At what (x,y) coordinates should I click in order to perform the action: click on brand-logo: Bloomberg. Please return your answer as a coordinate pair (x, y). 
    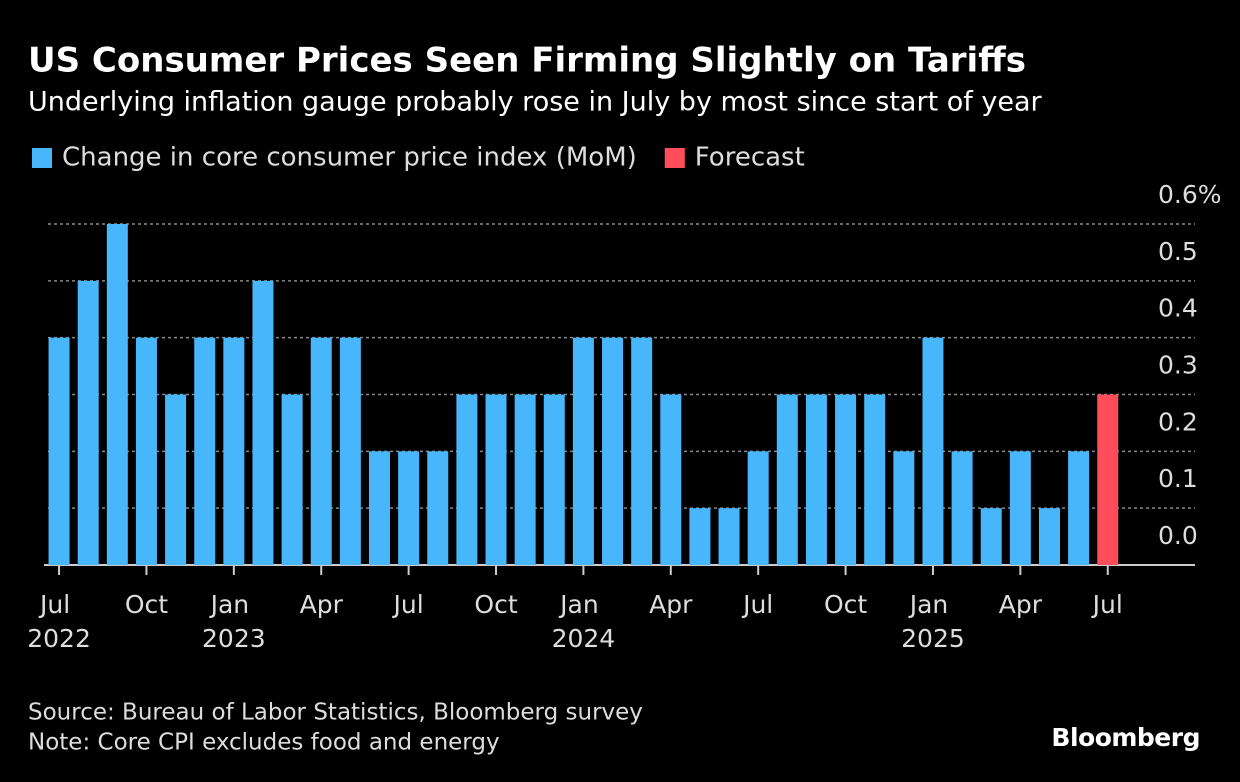
    Looking at the image, I should click on (1125, 737).